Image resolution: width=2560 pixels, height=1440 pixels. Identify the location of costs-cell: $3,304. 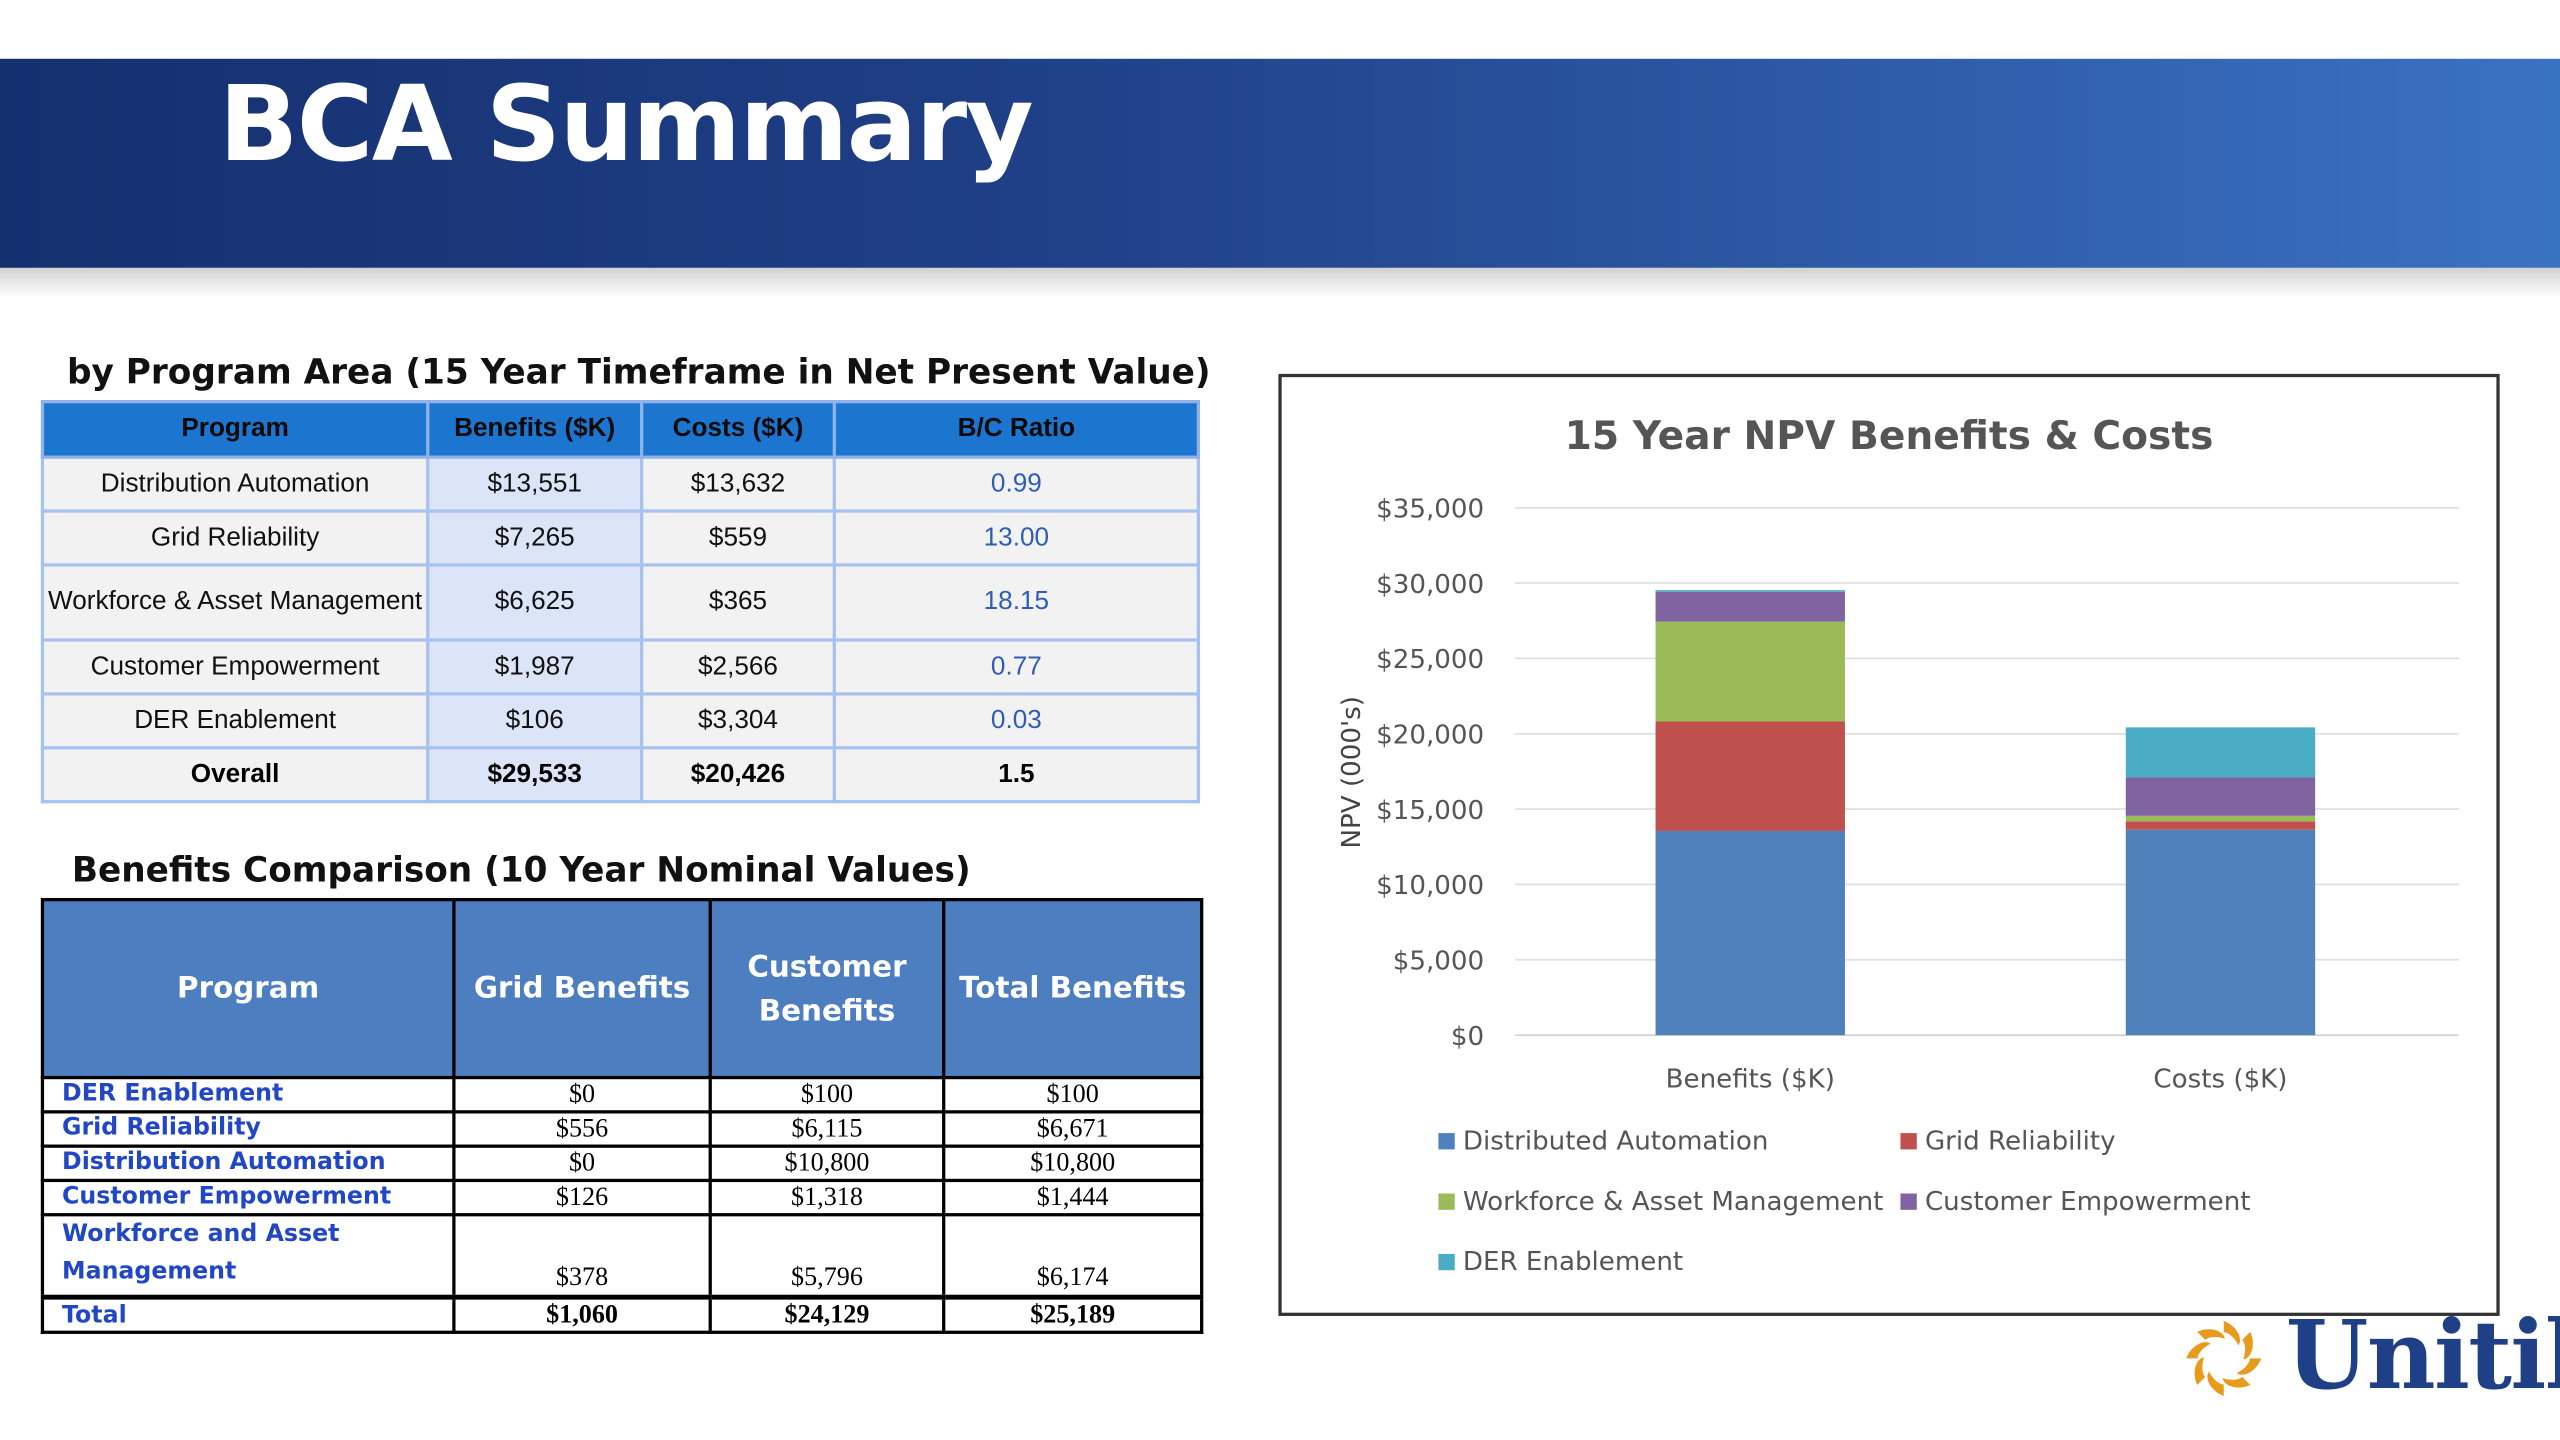
(738, 721).